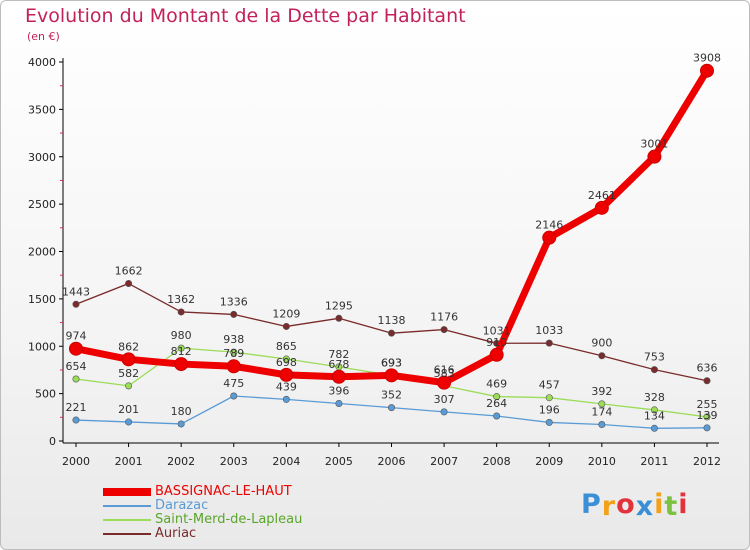  What do you see at coordinates (339, 305) in the screenshot?
I see `data-label: 1295` at bounding box center [339, 305].